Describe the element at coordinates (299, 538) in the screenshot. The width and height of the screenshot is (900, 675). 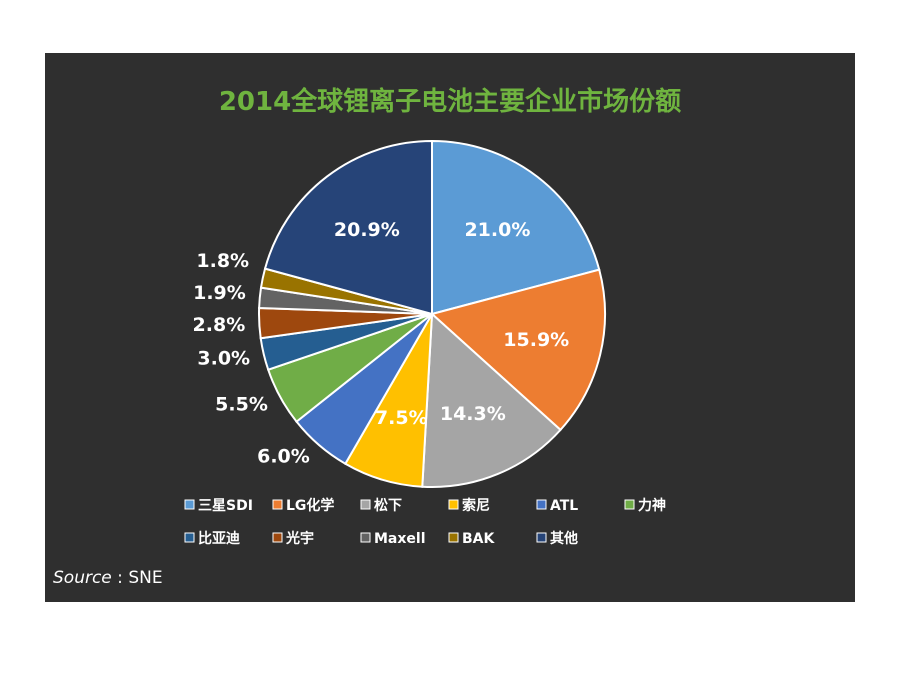
I see `legend-label: 光宇` at that location.